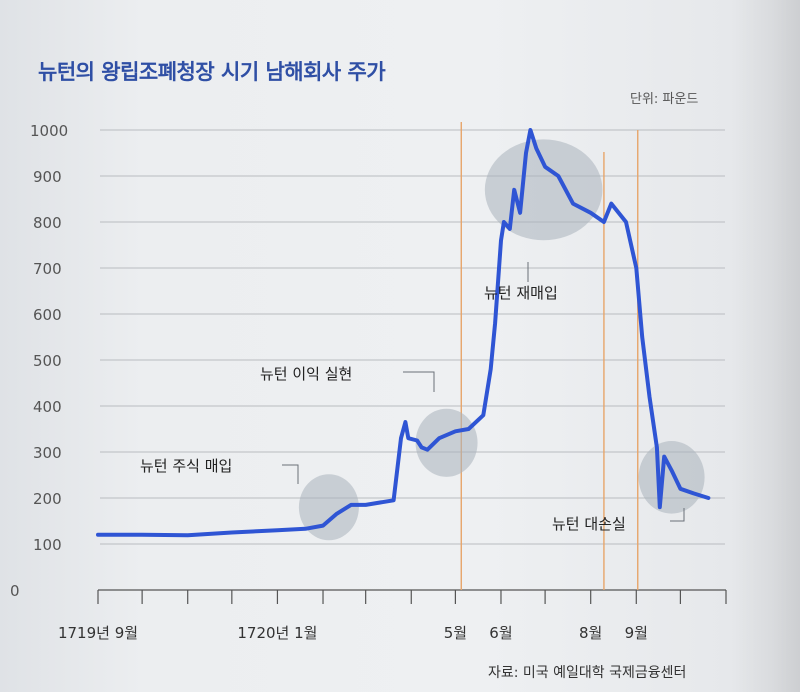  Describe the element at coordinates (590, 633) in the screenshot. I see `x-tick-label: 8월` at that location.